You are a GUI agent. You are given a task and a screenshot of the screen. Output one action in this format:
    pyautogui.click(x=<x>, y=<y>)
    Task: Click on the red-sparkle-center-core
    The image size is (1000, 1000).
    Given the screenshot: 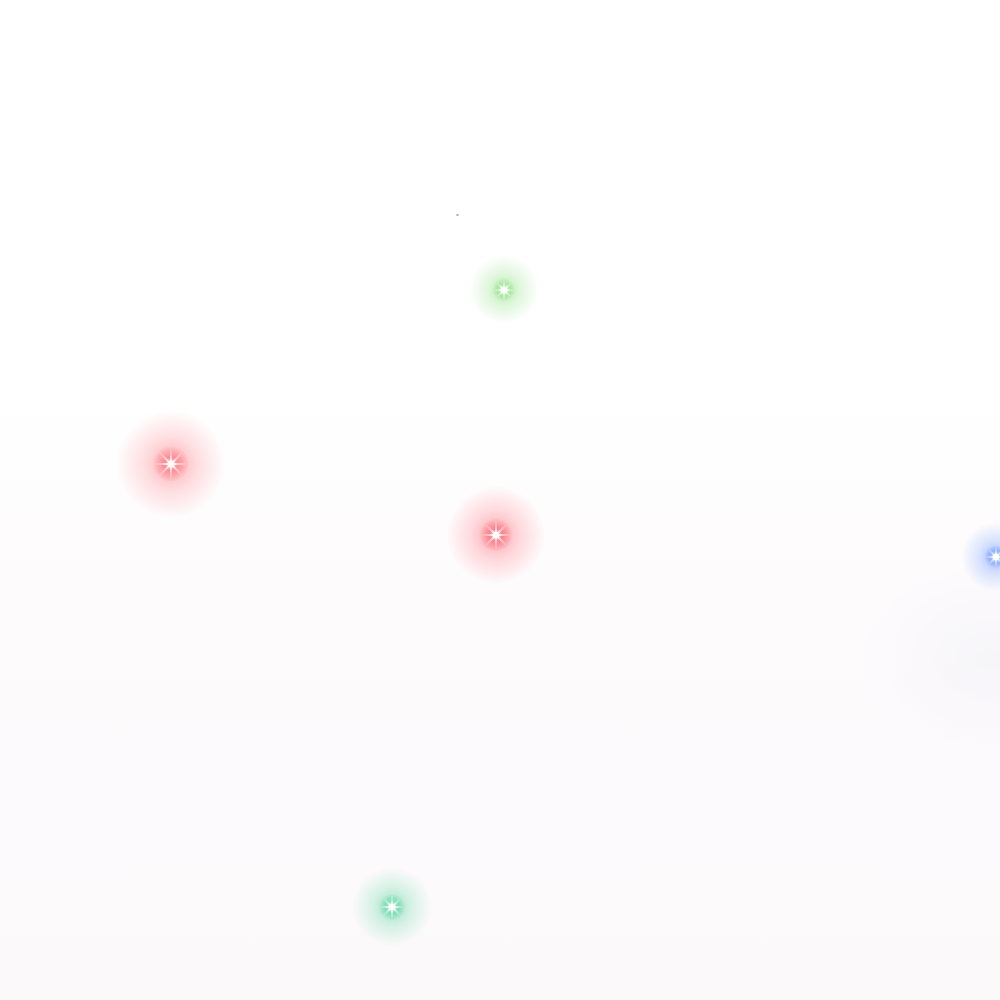 What is the action you would take?
    pyautogui.click(x=496, y=535)
    